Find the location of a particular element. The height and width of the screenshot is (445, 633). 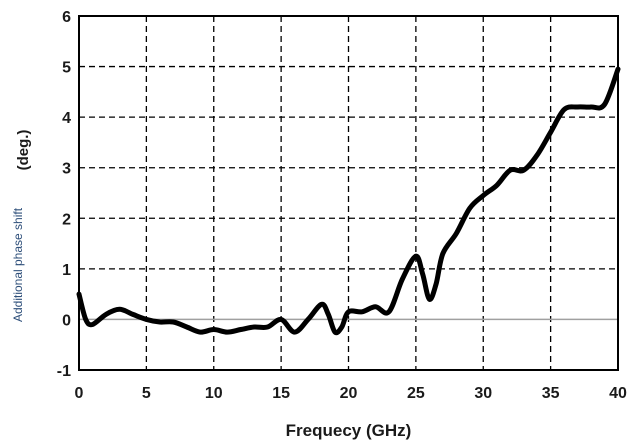

x-tick-label: 5 is located at coordinates (146, 393).